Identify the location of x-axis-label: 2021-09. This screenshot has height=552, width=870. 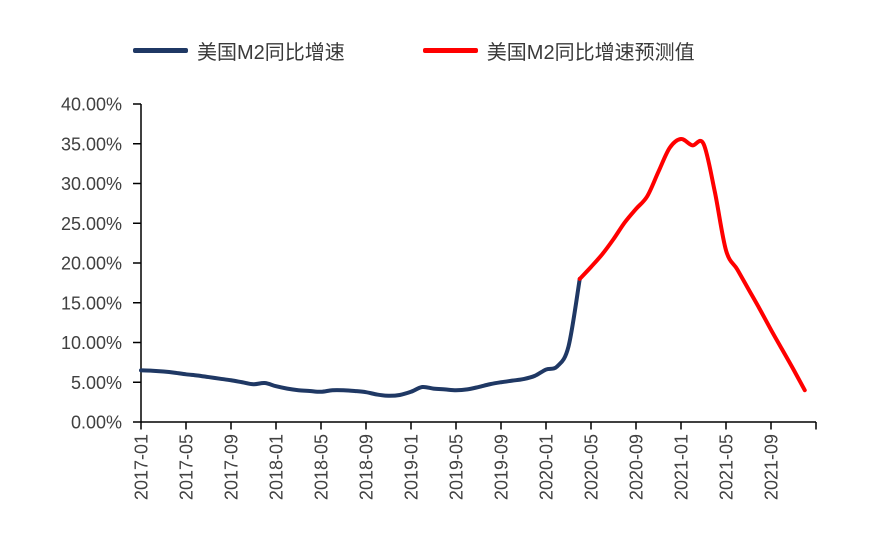
(772, 467).